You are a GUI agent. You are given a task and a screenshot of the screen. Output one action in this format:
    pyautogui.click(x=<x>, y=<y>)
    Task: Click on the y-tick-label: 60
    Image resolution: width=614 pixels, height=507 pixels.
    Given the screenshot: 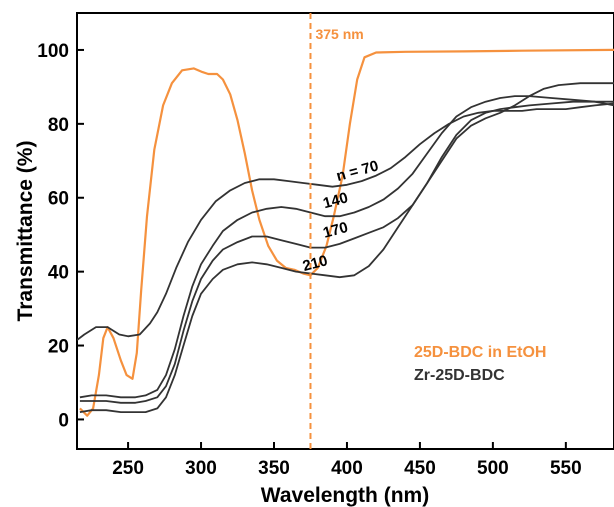 What is the action you would take?
    pyautogui.click(x=58, y=199)
    